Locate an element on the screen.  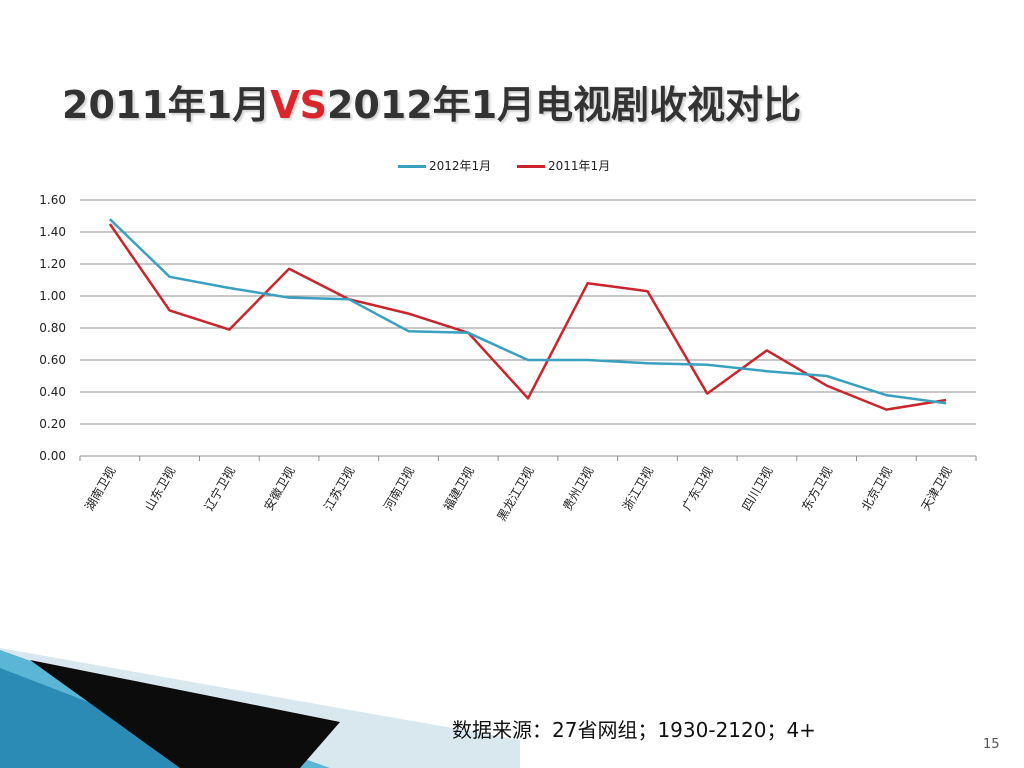
x-tick-label: 四川卫视 is located at coordinates (757, 488).